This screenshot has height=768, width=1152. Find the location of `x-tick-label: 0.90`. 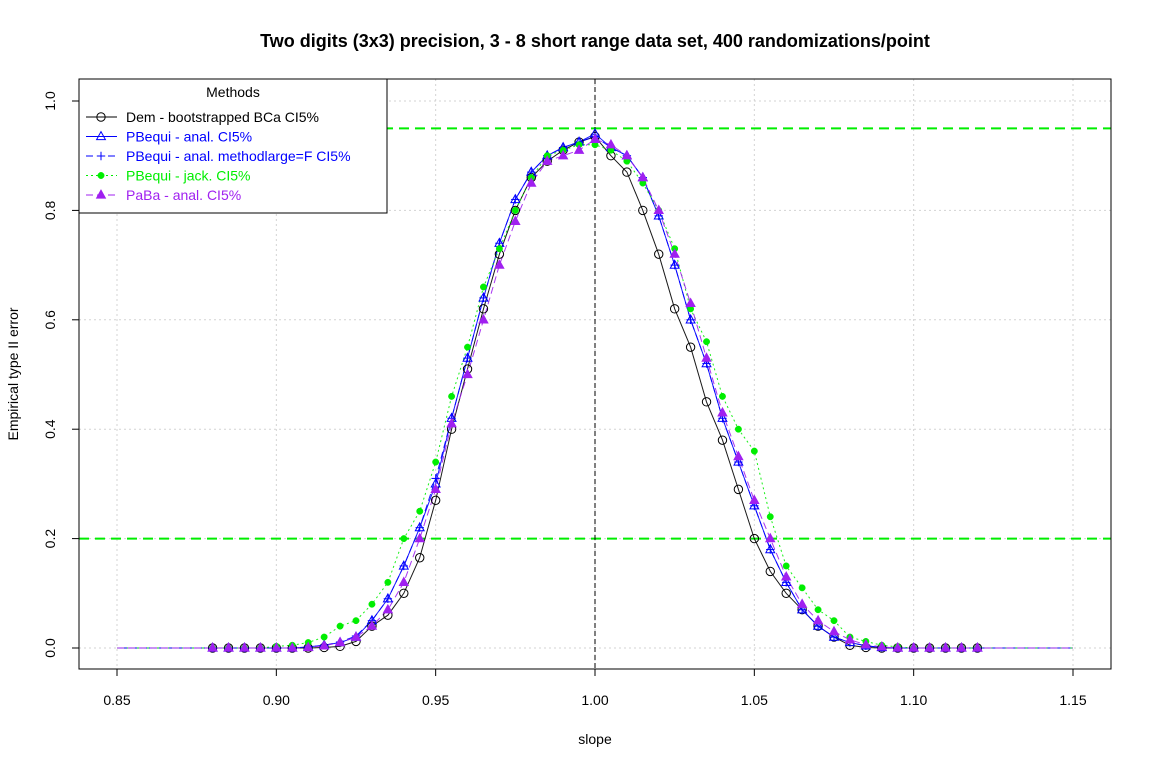

x-tick-label: 0.90 is located at coordinates (276, 700).